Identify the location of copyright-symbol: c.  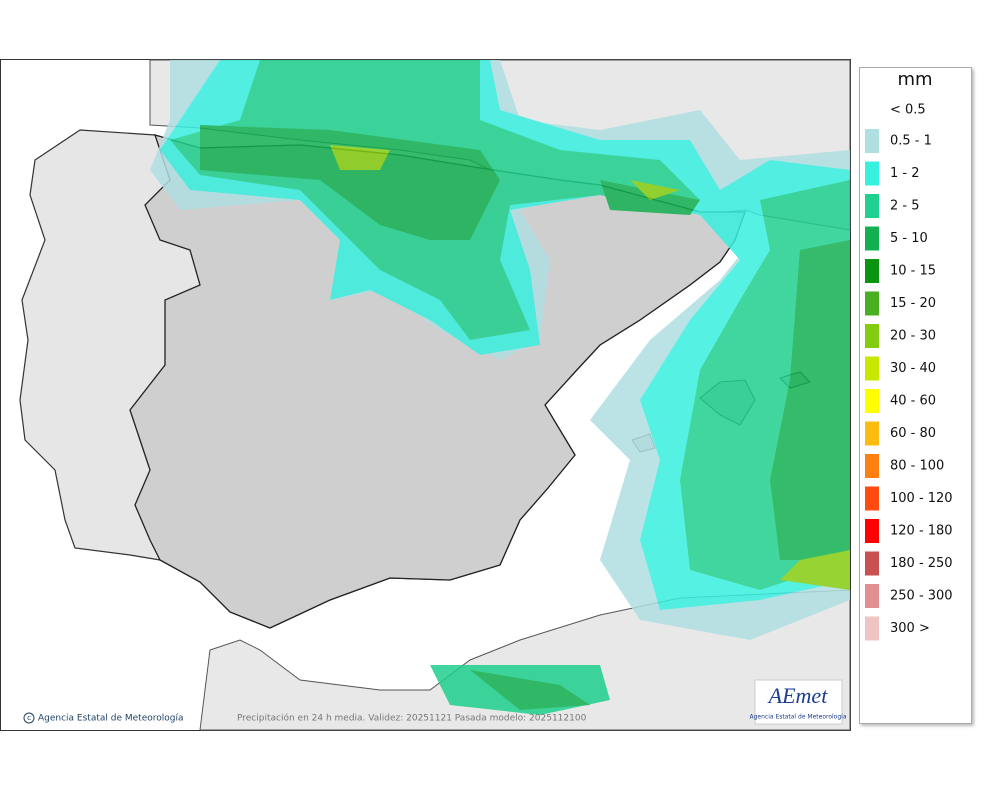
(29, 718).